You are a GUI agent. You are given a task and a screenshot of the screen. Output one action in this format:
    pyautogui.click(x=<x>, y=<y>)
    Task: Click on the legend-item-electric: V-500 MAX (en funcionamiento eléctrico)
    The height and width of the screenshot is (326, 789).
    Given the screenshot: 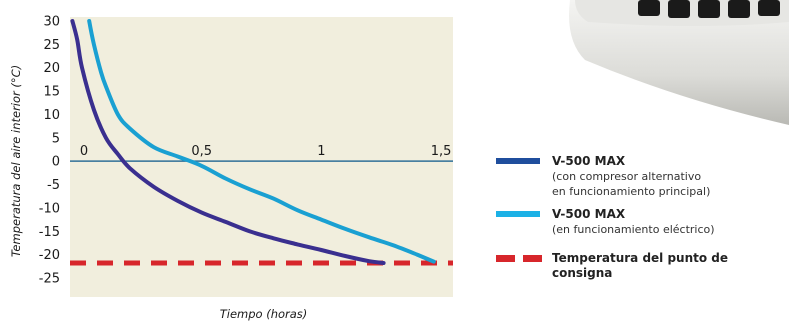 What is the action you would take?
    pyautogui.click(x=642, y=222)
    